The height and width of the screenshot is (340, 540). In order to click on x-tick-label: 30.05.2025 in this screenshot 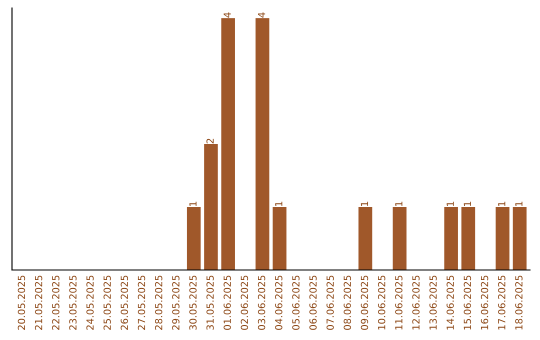, I will do `click(193, 303)`.